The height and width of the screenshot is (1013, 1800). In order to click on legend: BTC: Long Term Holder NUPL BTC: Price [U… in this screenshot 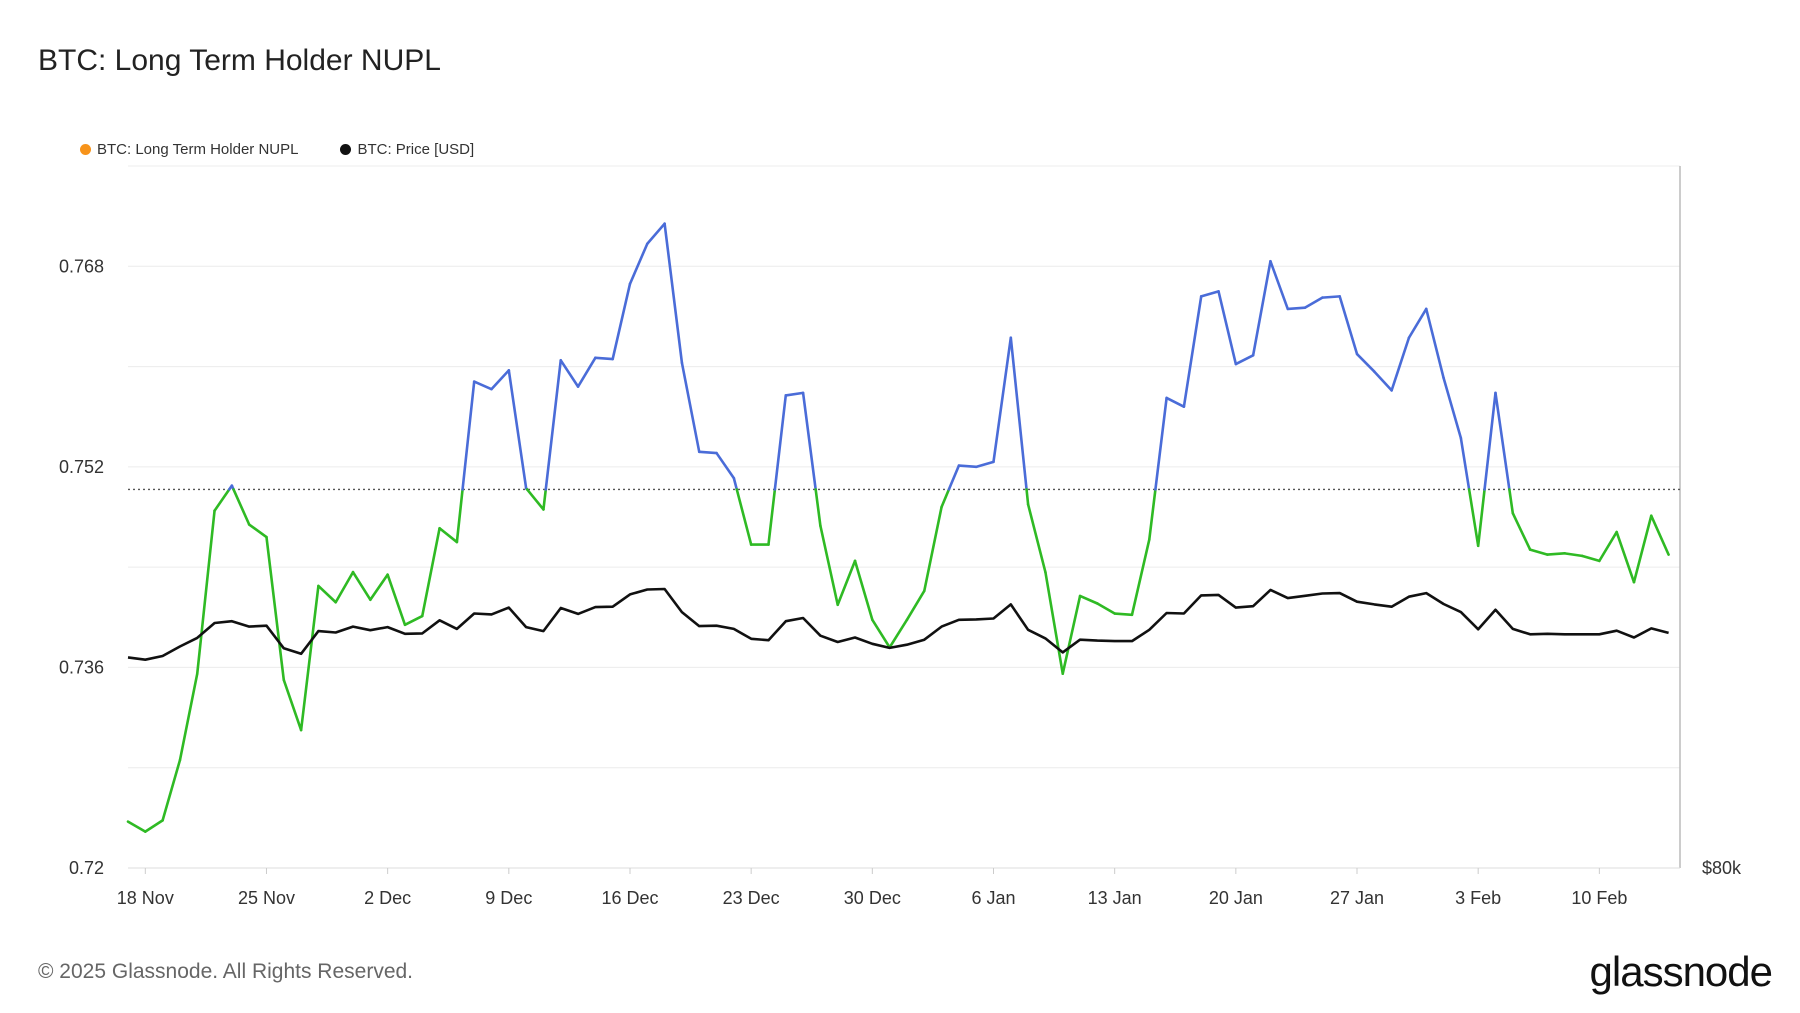, I will do `click(277, 149)`.